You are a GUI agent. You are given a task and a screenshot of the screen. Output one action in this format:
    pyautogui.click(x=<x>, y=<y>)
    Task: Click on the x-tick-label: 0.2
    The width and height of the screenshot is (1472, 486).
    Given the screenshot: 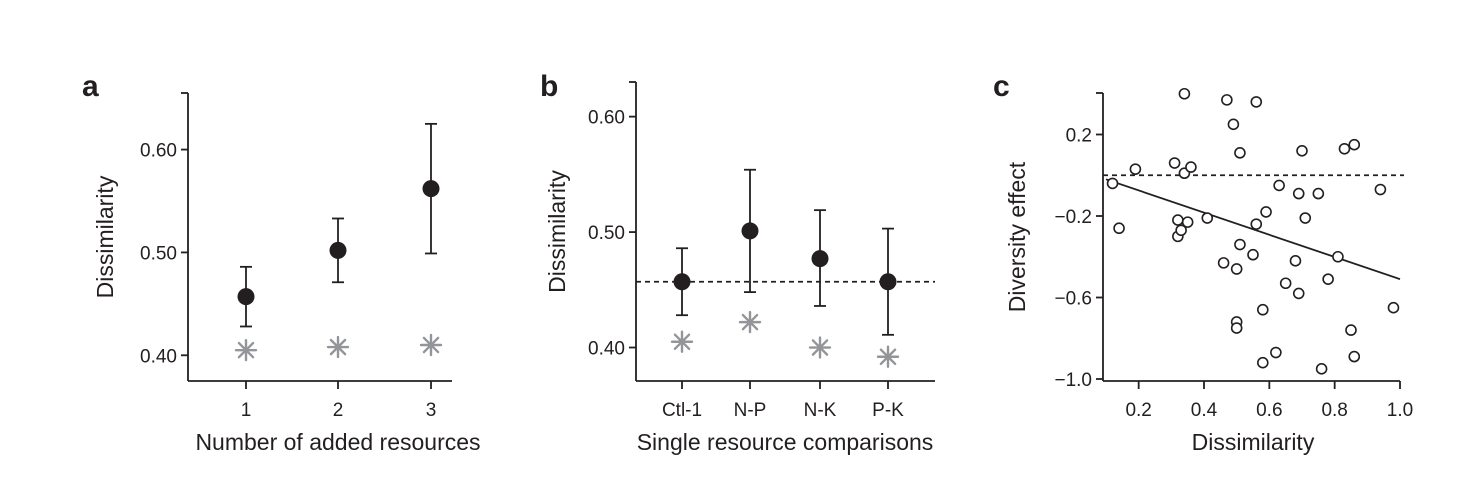 What is the action you would take?
    pyautogui.click(x=1138, y=410)
    